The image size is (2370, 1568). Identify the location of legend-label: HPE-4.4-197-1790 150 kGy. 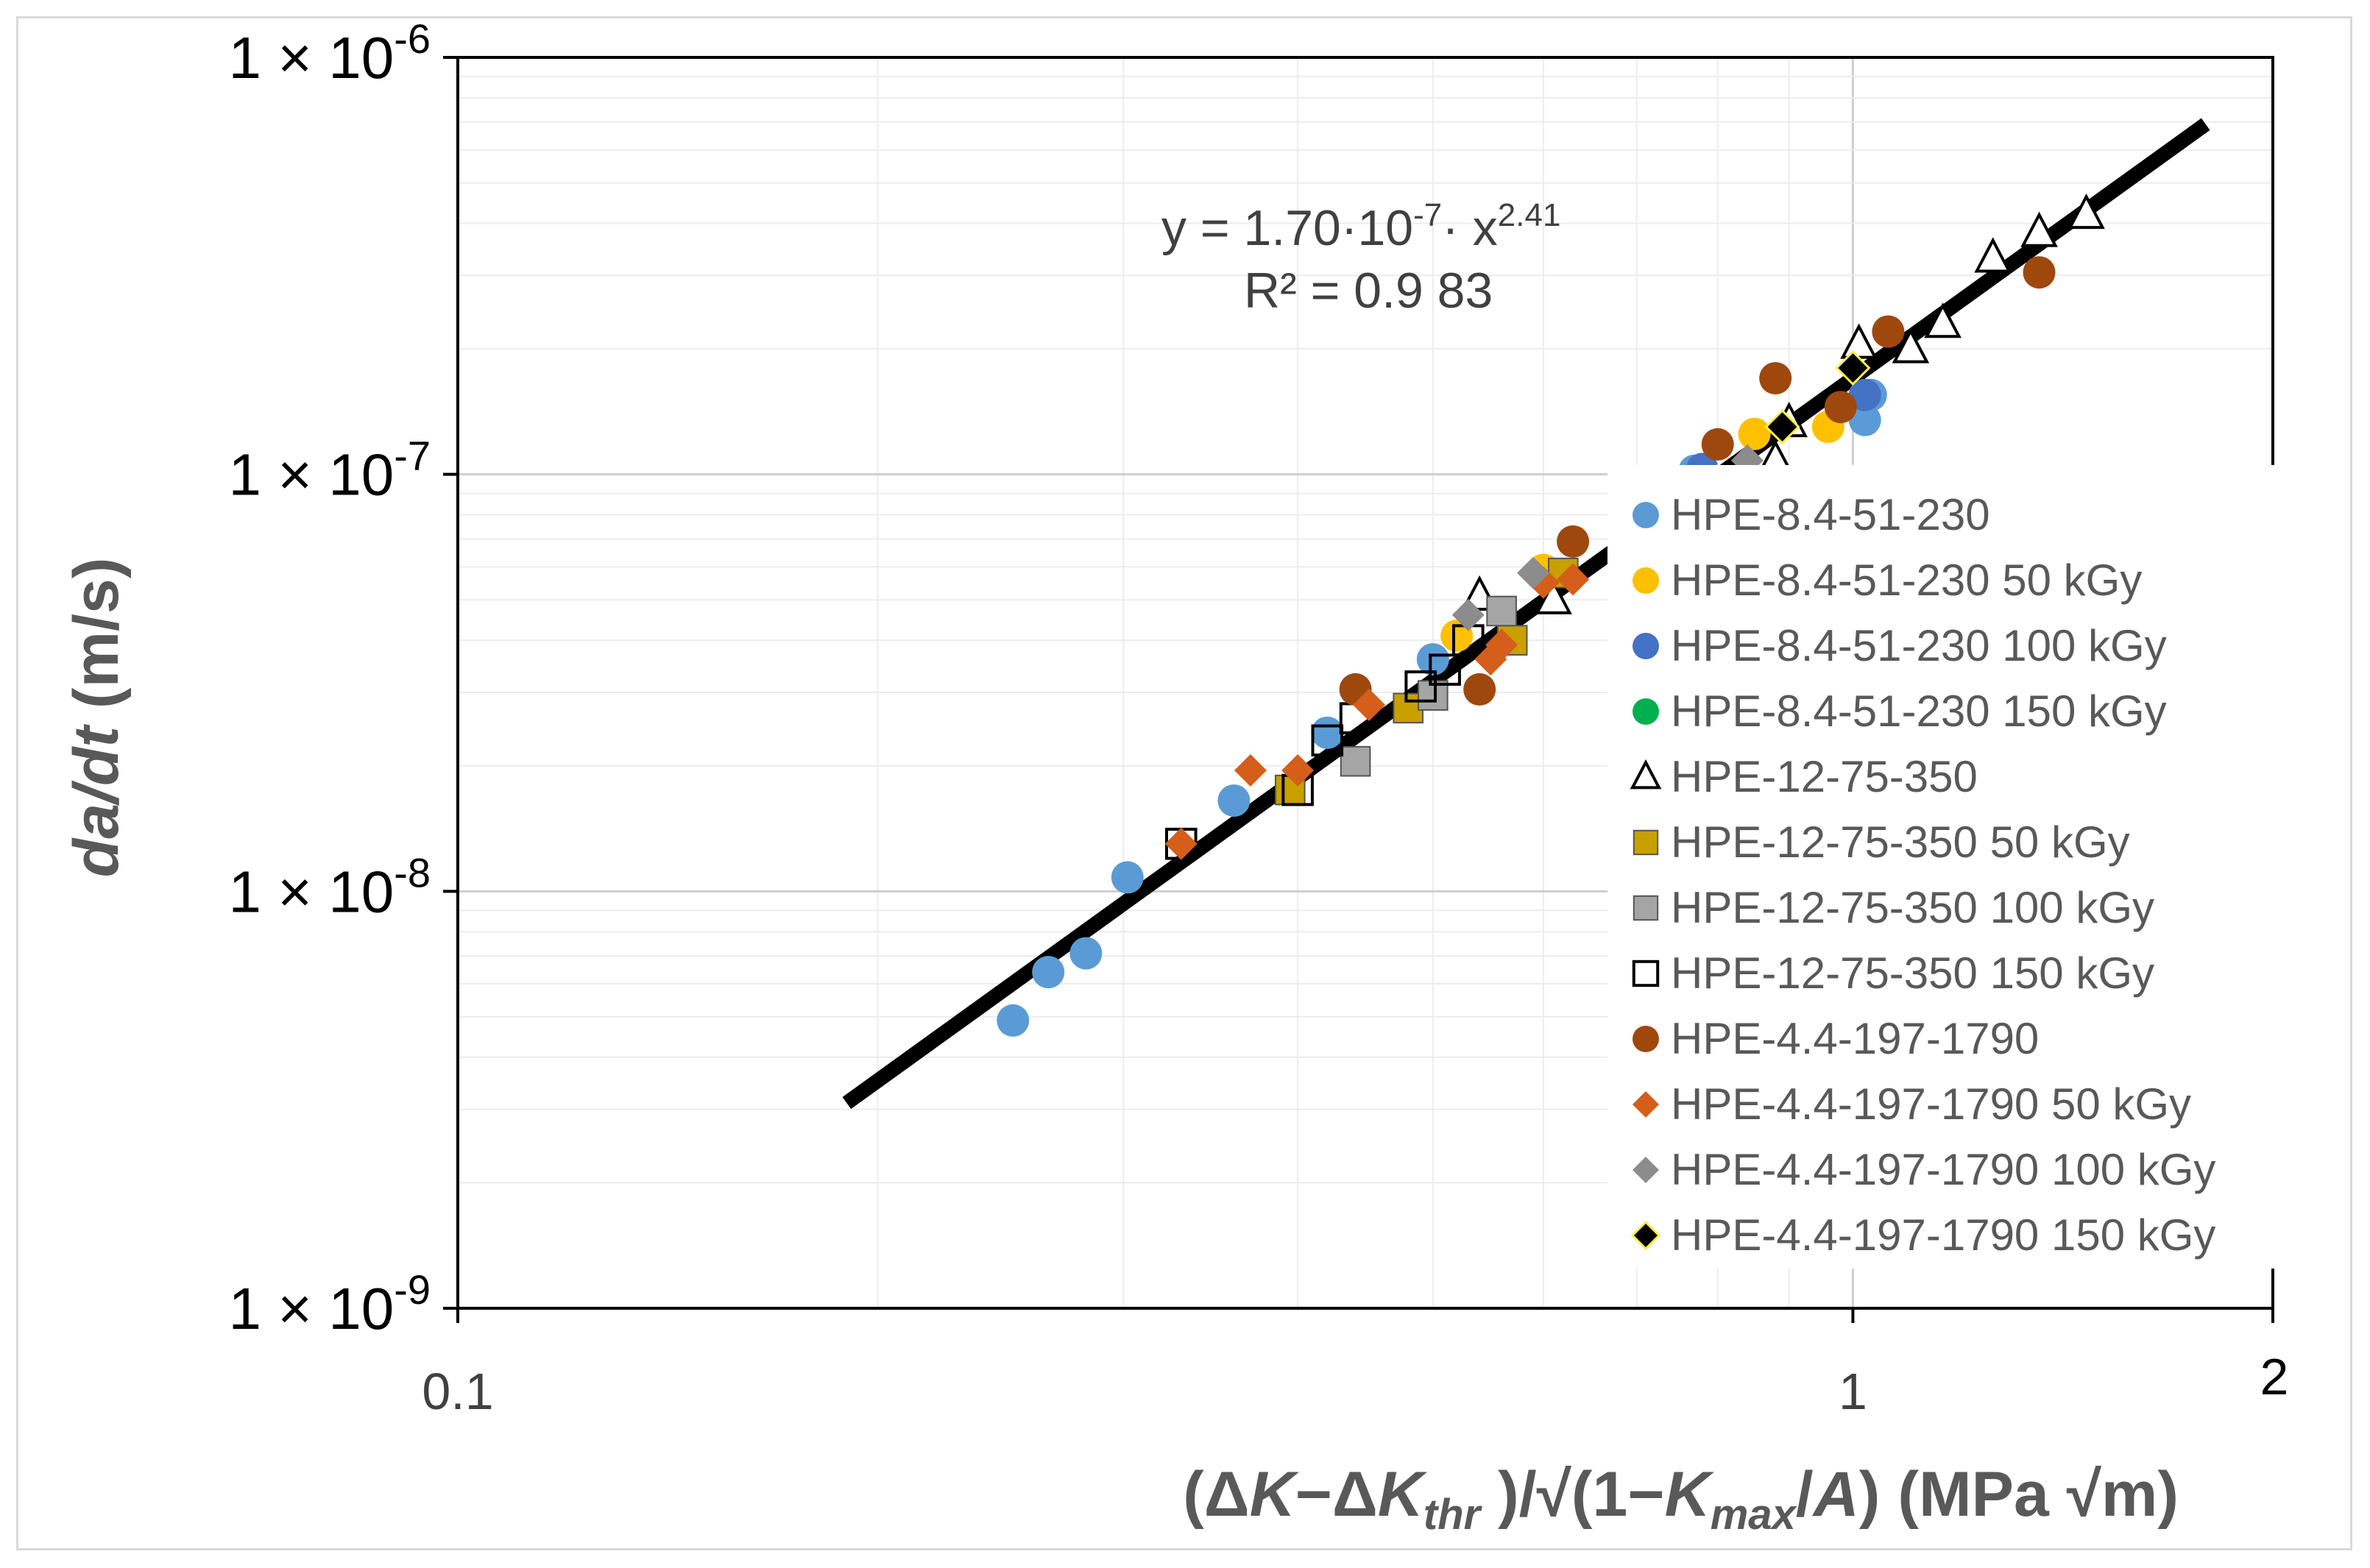
(1943, 1235).